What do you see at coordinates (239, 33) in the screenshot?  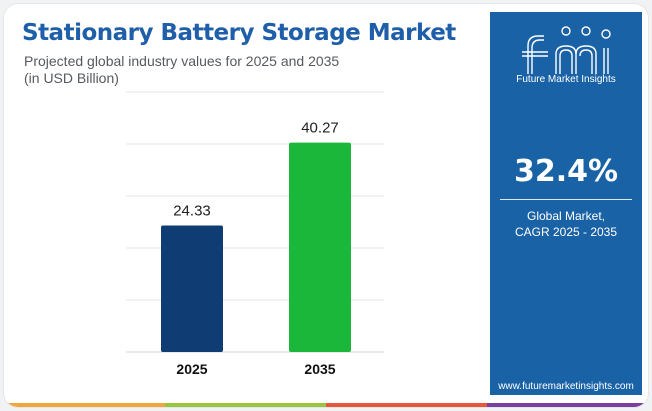 I see `chart-title: Stationary Battery Storage Market` at bounding box center [239, 33].